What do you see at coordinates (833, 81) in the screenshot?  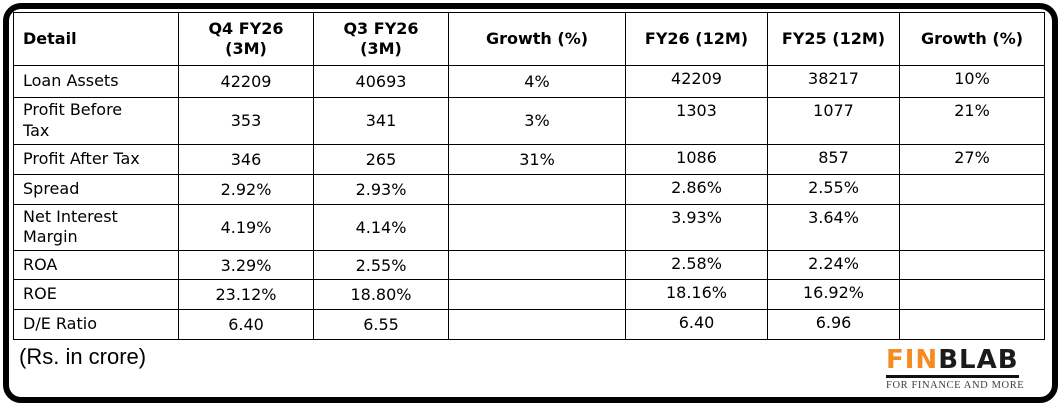 I see `value-cell: 38217` at bounding box center [833, 81].